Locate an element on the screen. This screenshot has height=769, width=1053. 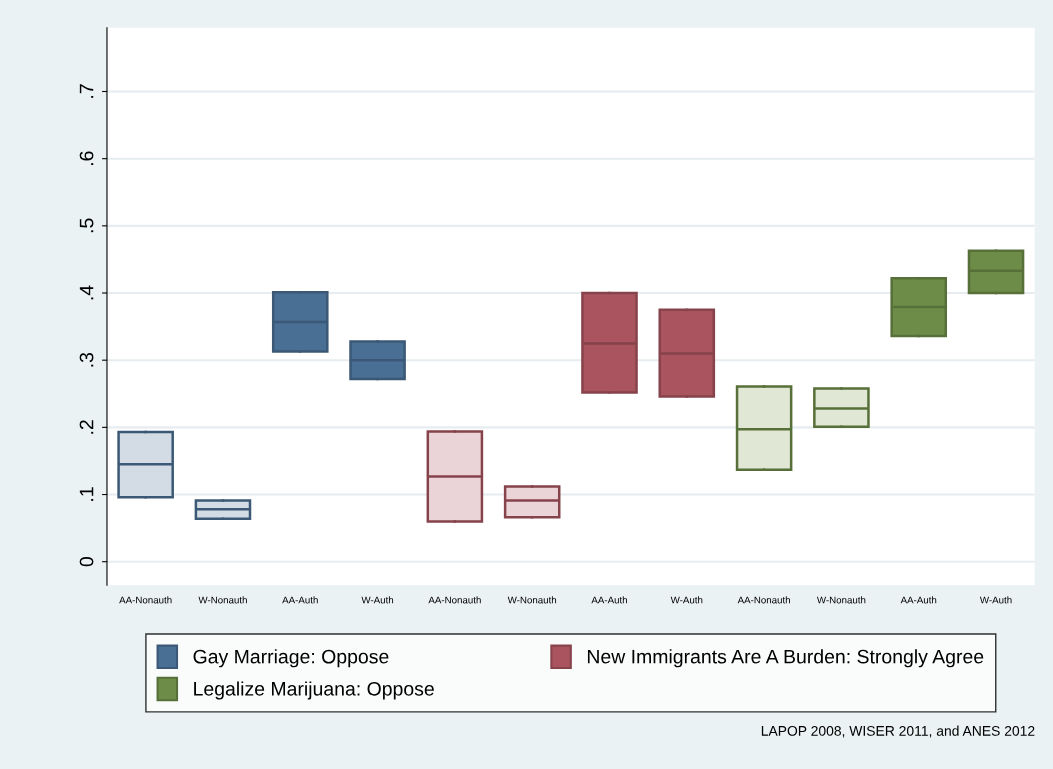
y-tick-label: .7 is located at coordinates (86, 91).